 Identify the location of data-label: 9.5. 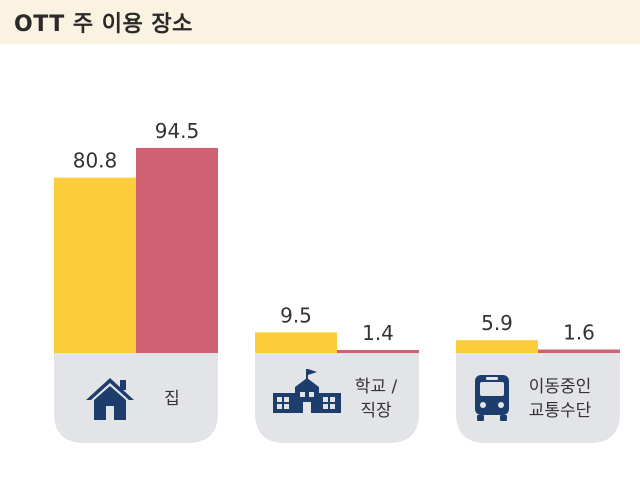
(296, 315).